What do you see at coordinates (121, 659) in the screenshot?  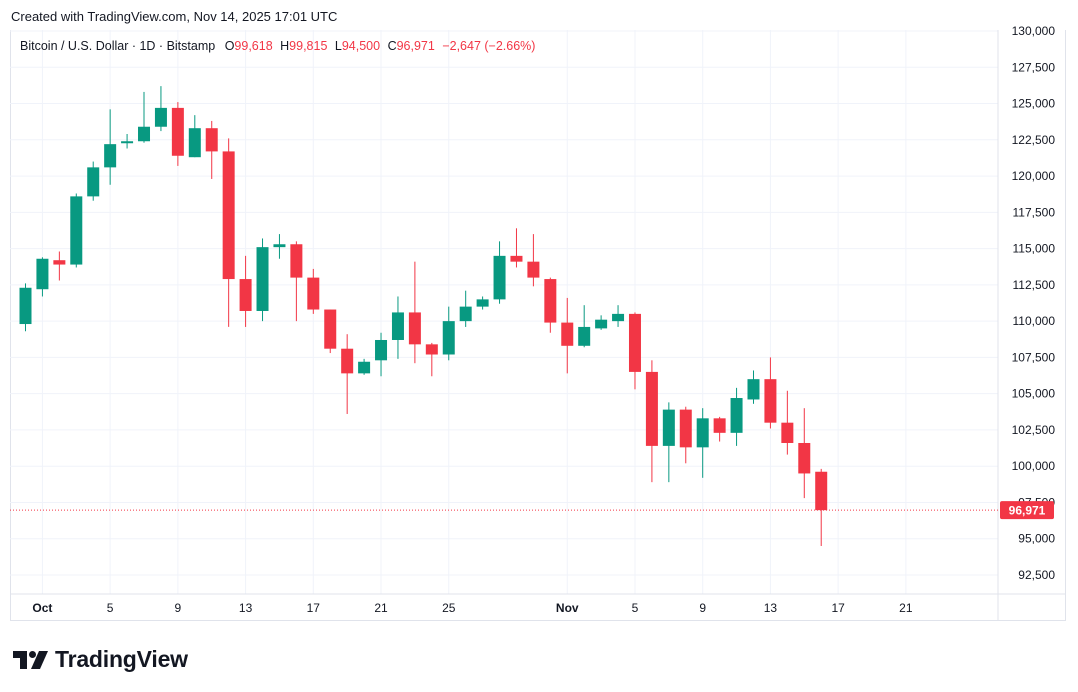 I see `tradingview-logo-text: TradingView` at bounding box center [121, 659].